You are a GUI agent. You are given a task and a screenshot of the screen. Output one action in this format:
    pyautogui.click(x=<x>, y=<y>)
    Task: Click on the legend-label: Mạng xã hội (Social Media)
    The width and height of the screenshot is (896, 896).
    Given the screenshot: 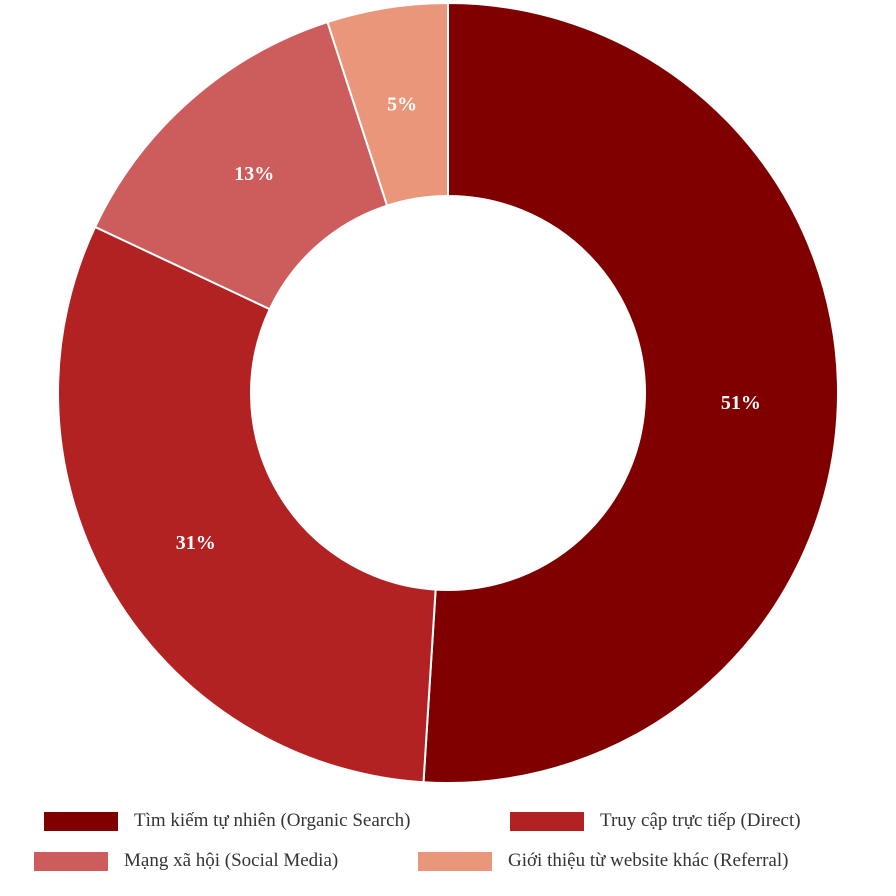 What is the action you would take?
    pyautogui.click(x=231, y=860)
    